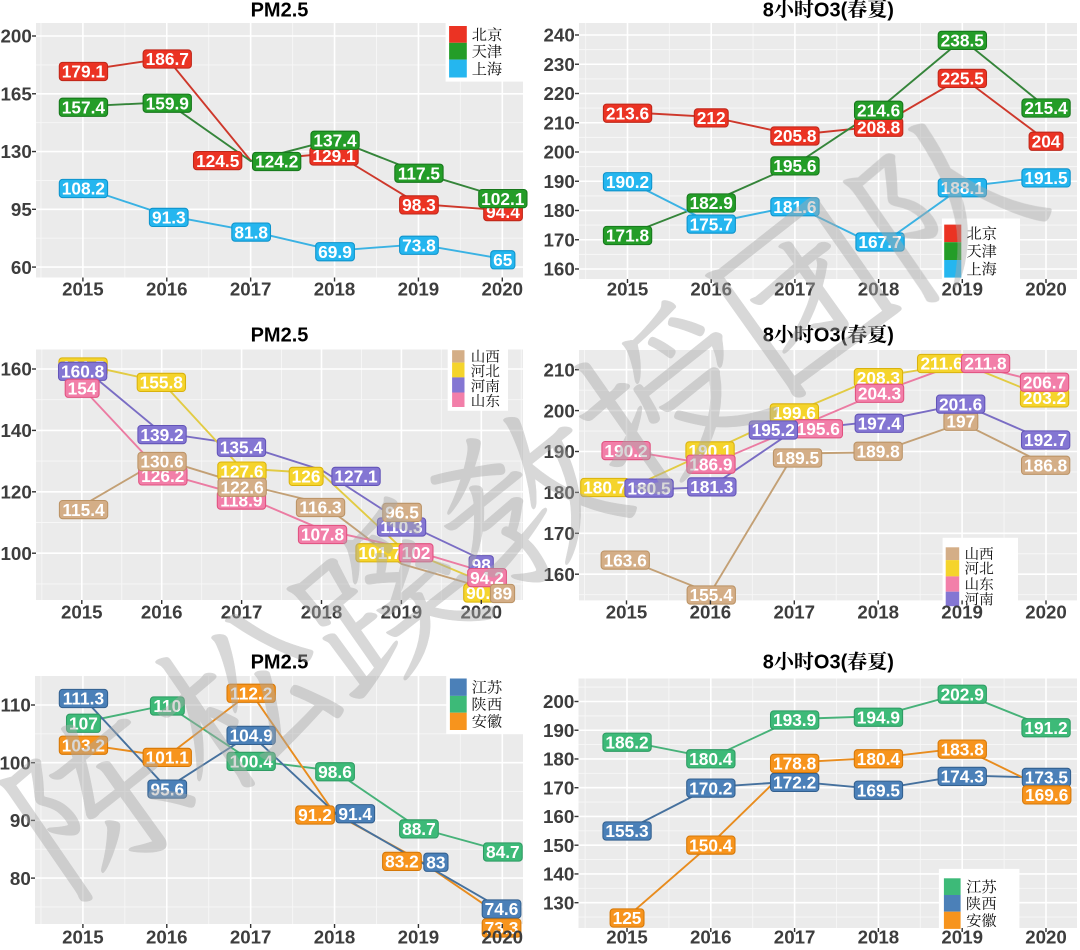 The image size is (1080, 950). Describe the element at coordinates (880, 424) in the screenshot. I see `svg-text: 197.4` at that location.